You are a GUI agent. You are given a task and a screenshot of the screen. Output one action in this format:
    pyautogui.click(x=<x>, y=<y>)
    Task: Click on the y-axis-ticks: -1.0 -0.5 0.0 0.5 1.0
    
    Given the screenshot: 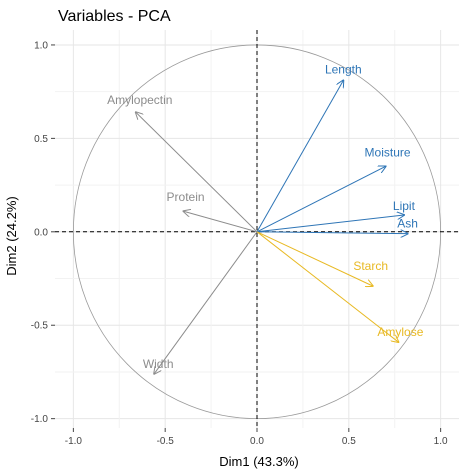 What is the action you would take?
    pyautogui.click(x=43, y=232)
    